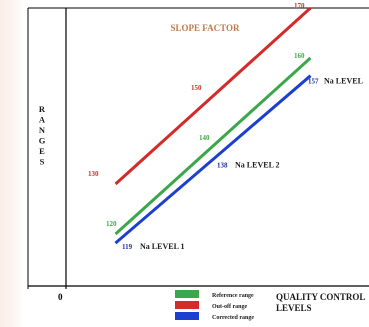 This screenshot has width=369, height=327. I want to click on x-axis-label: QUALITY CONTROL LEVELS, so click(321, 302).